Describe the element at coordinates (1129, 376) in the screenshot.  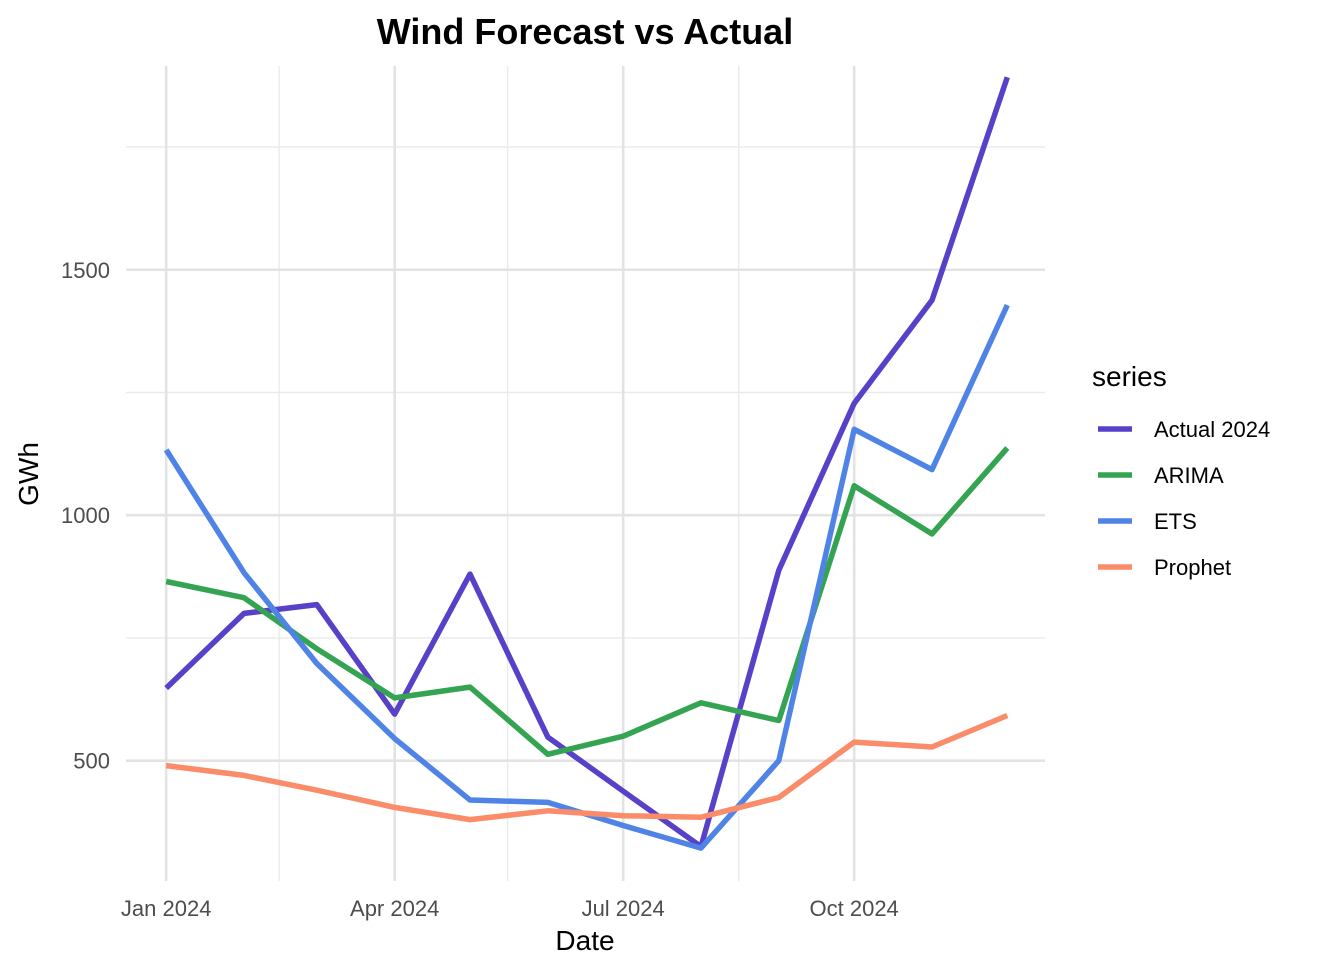
I see `legend-title: series` at that location.